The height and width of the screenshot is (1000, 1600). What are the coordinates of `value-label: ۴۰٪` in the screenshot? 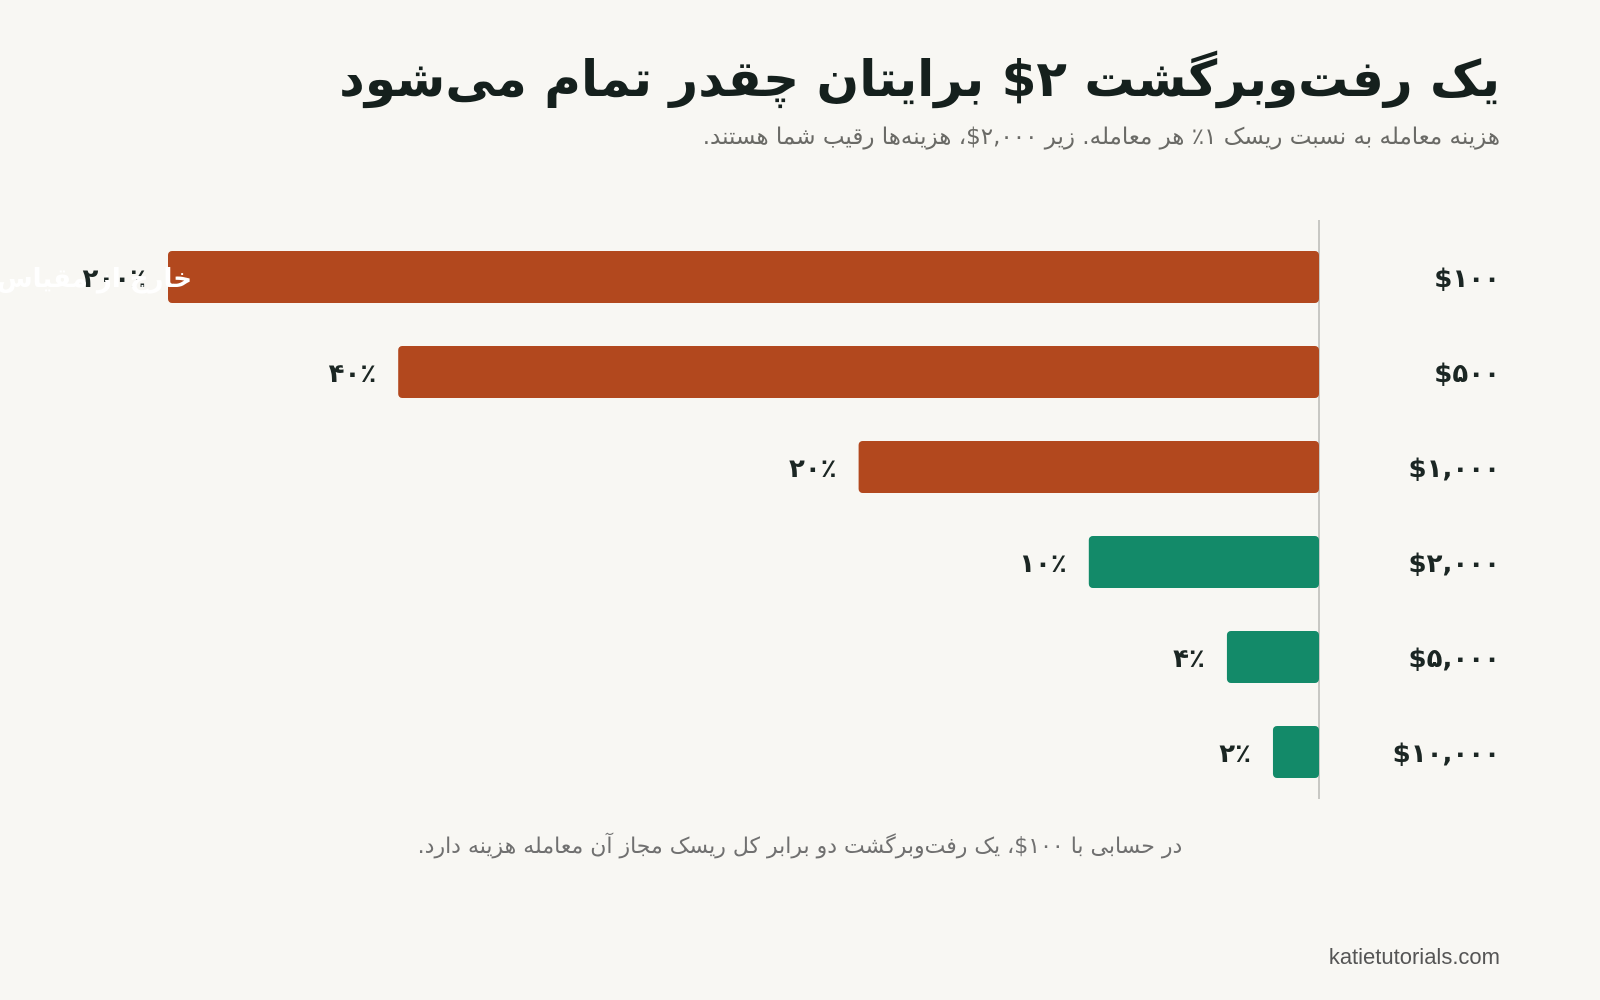 It's located at (353, 374).